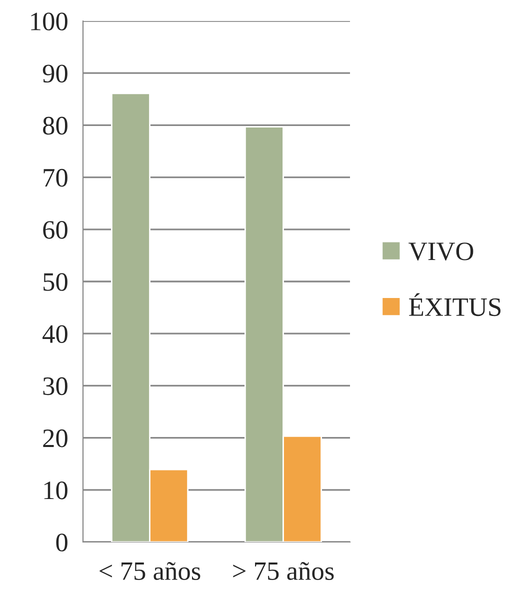  Describe the element at coordinates (56, 282) in the screenshot. I see `y-tick-label: 50` at that location.